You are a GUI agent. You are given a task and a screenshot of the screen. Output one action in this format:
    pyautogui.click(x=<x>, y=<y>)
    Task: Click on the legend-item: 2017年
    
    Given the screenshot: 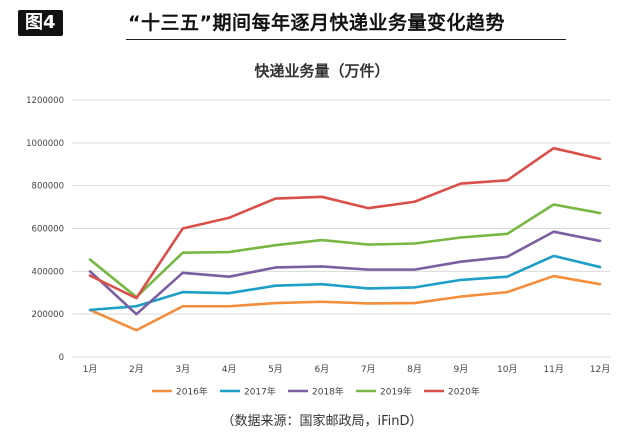 What is the action you would take?
    pyautogui.click(x=248, y=392)
    